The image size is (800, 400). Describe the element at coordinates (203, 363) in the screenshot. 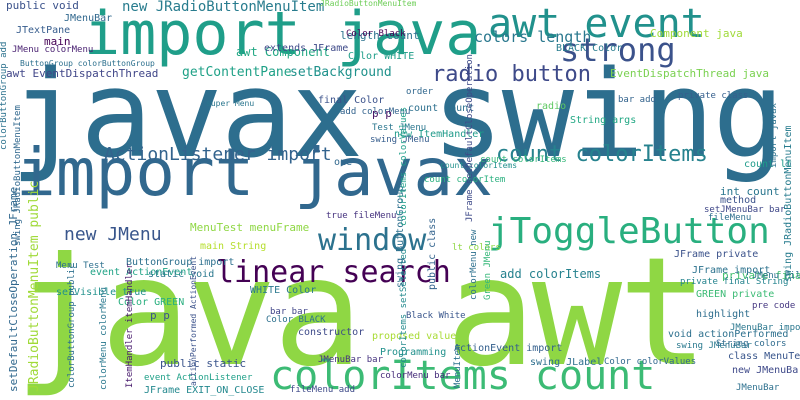

I see `cloud-word: public static` at that location.